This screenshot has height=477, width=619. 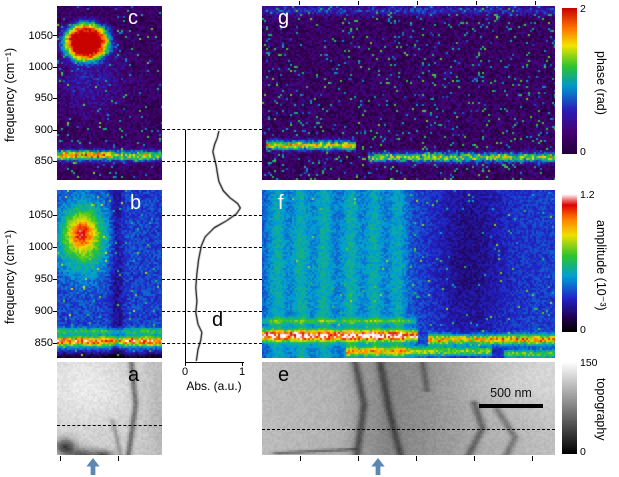 What do you see at coordinates (587, 195) in the screenshot?
I see `amplitude-colorbar-max: 1.2` at bounding box center [587, 195].